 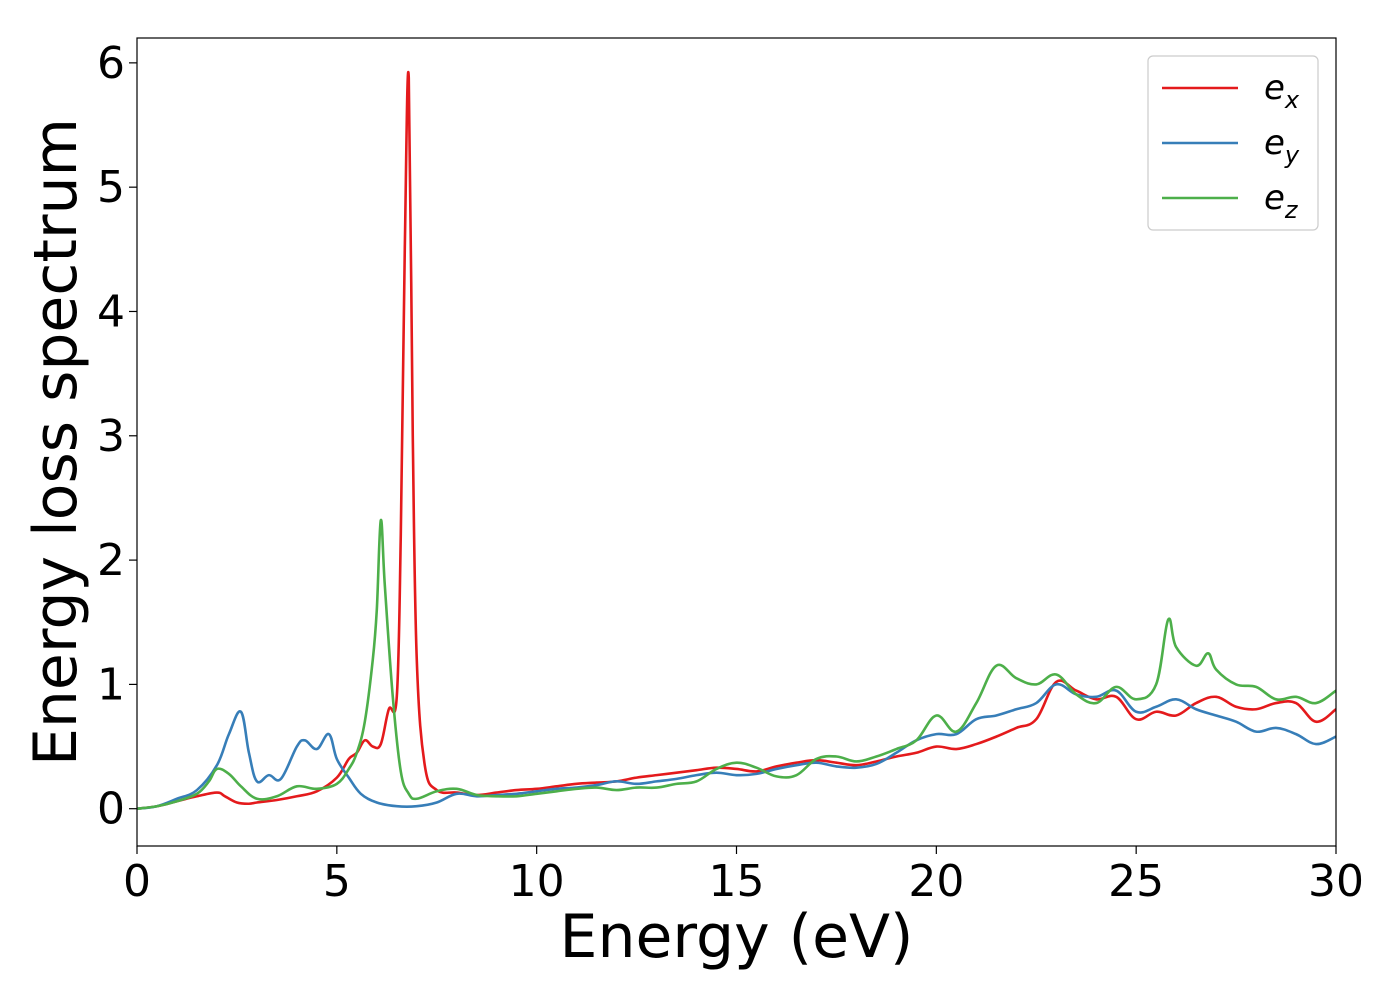 I want to click on y-tick-label: 3, so click(x=111, y=436).